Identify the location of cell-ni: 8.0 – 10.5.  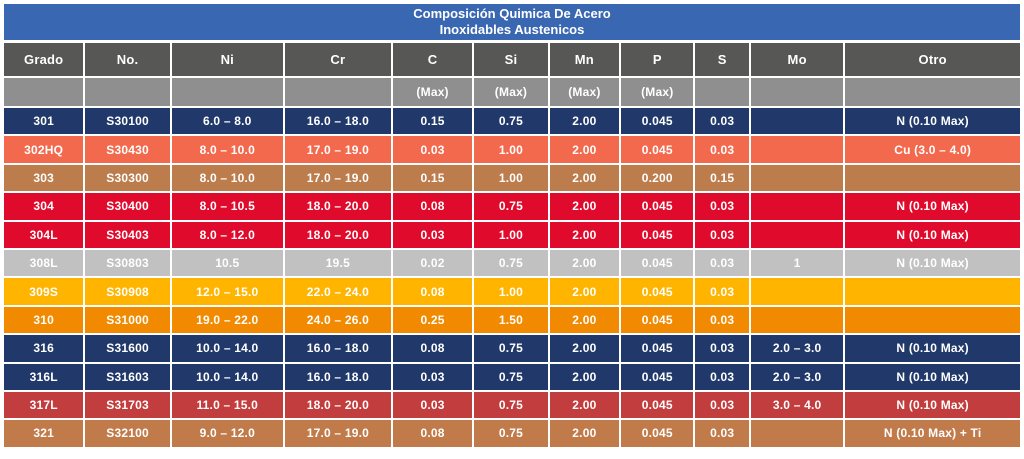
(228, 206).